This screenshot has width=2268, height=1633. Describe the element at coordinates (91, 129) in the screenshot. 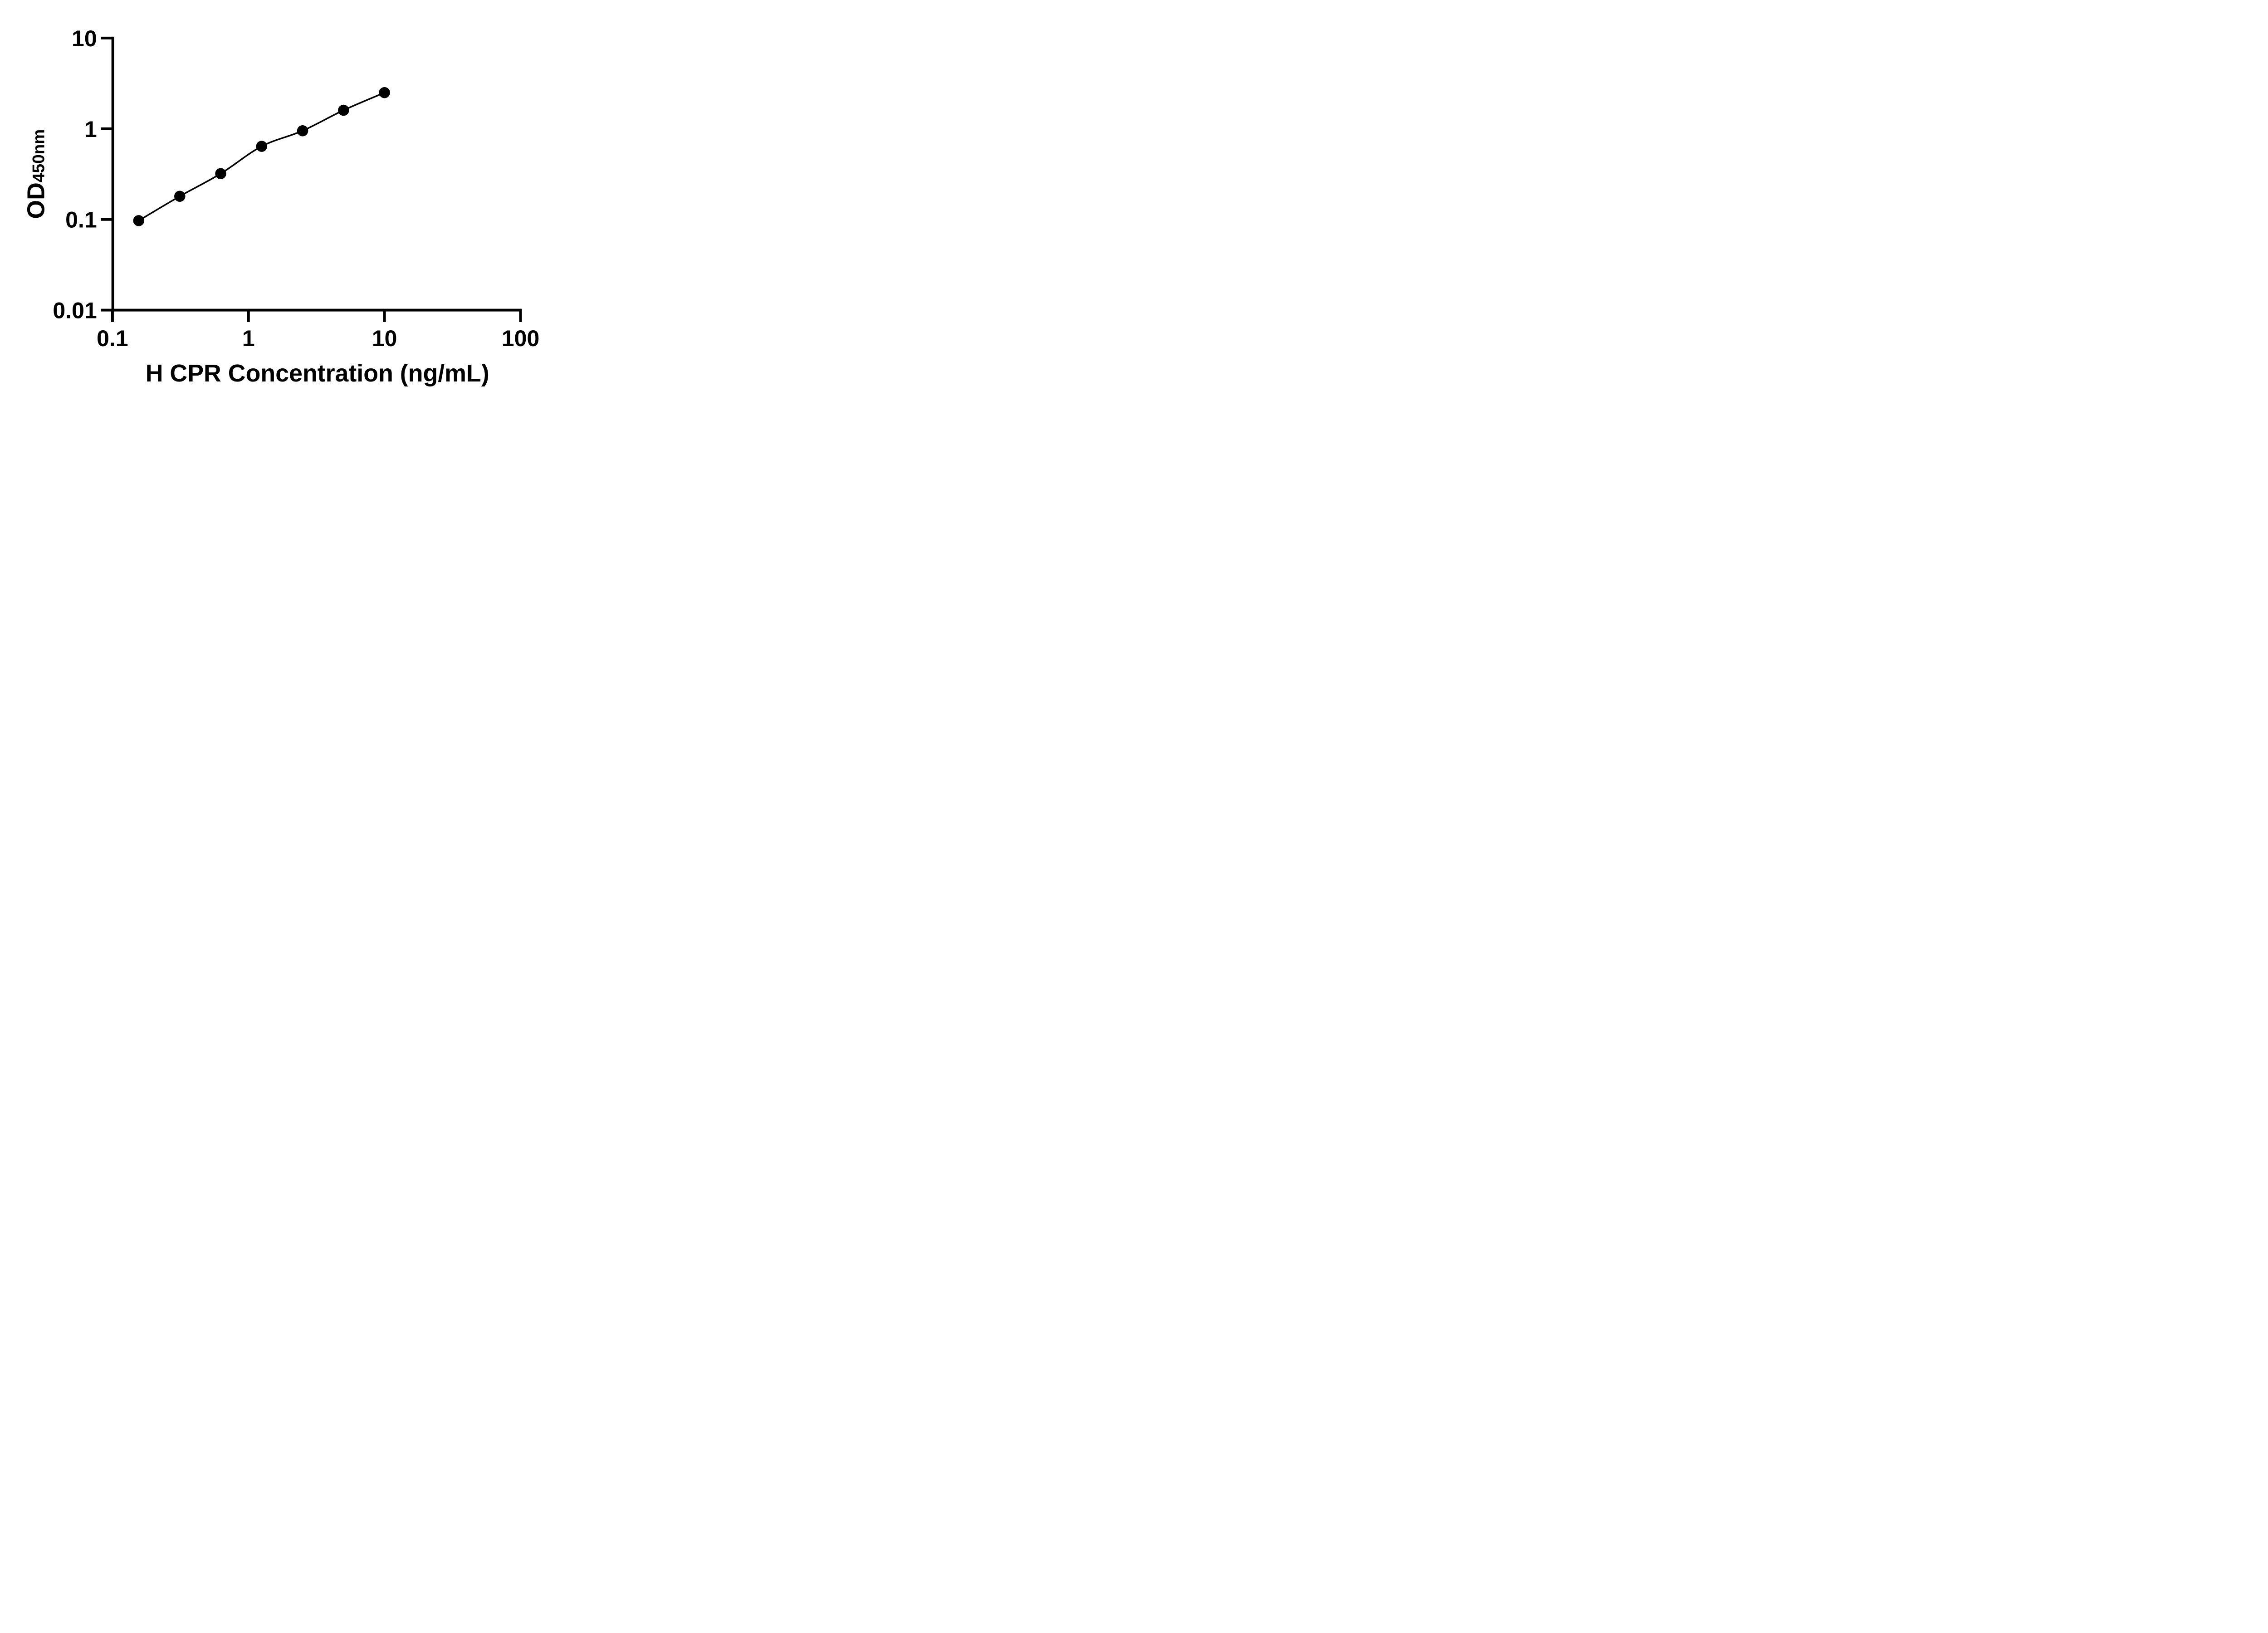

I see `y-tick-label-1: 1` at that location.